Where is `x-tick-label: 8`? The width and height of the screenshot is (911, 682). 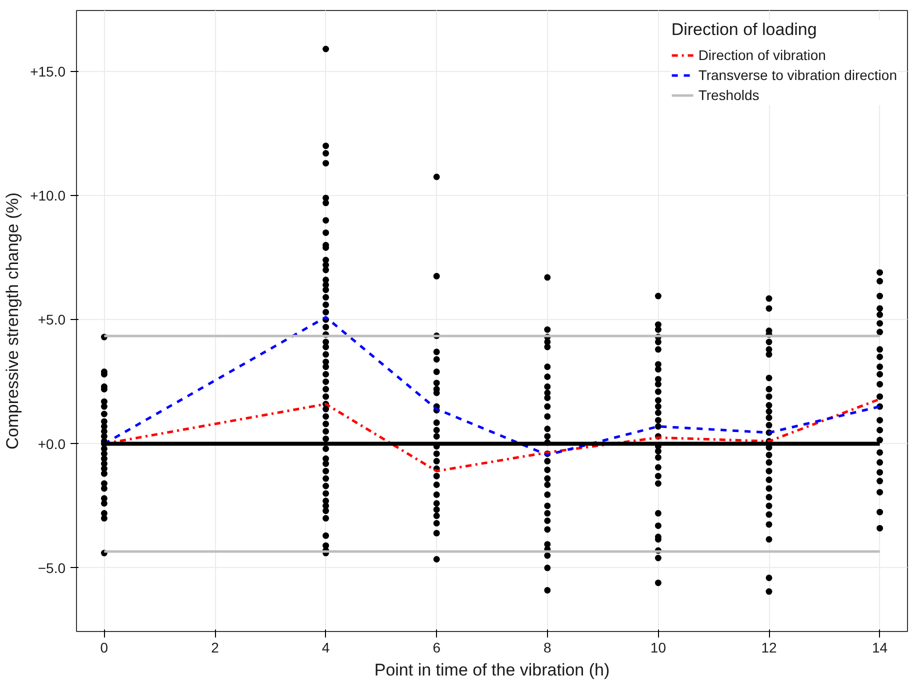 x-tick-label: 8 is located at coordinates (548, 648).